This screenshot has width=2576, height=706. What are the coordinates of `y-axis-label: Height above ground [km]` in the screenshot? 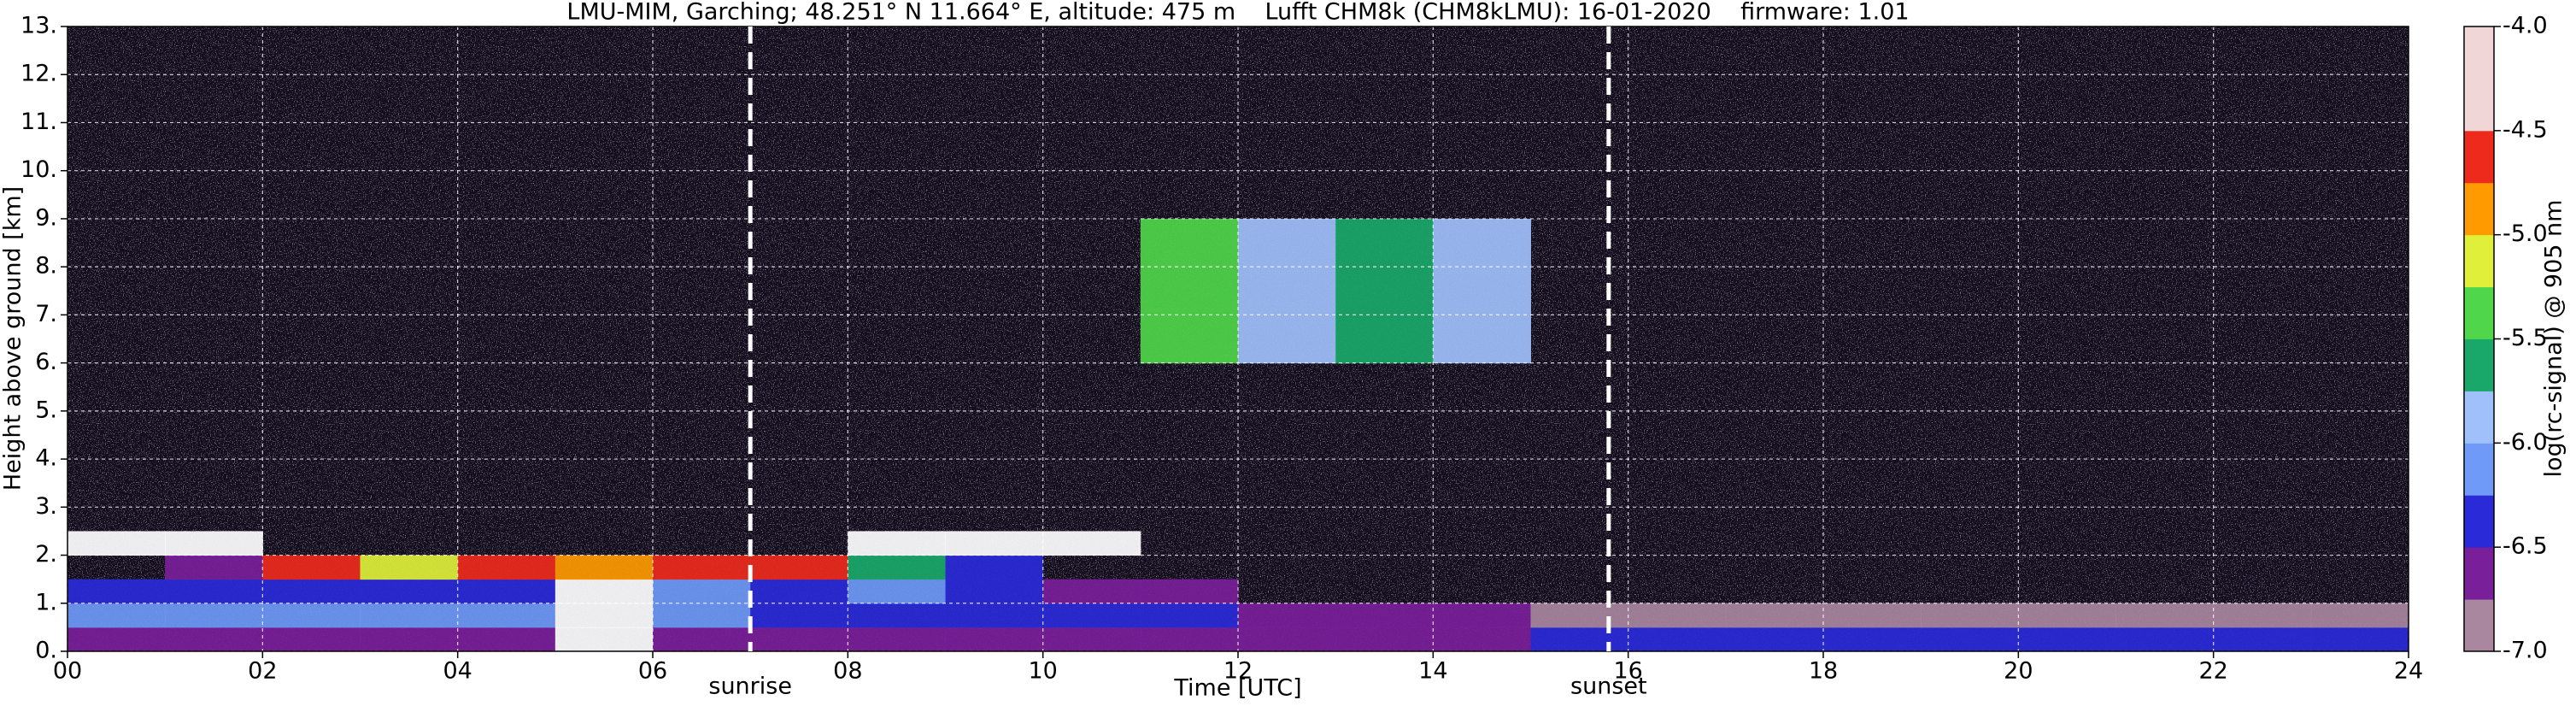 It's located at (13, 338).